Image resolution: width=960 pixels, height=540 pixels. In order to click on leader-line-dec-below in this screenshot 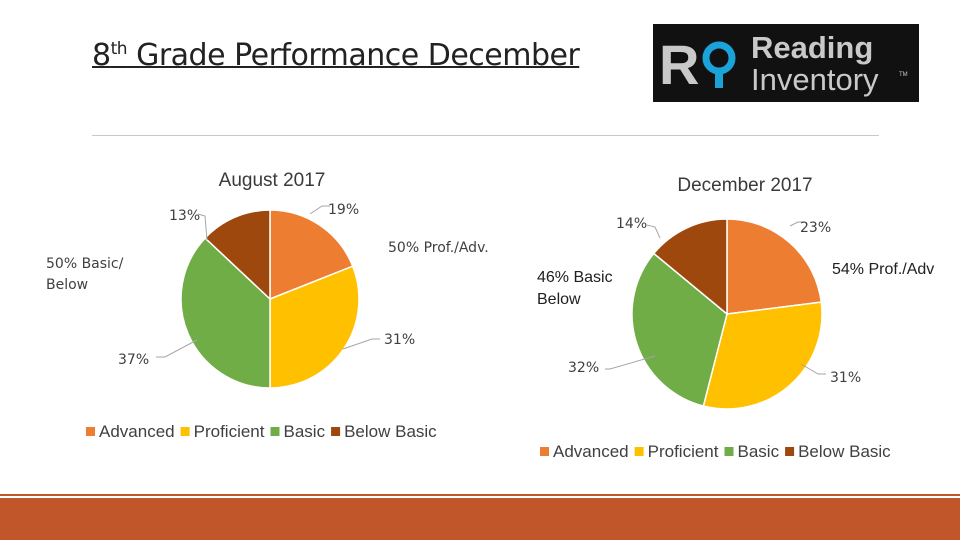, I will do `click(653, 231)`.